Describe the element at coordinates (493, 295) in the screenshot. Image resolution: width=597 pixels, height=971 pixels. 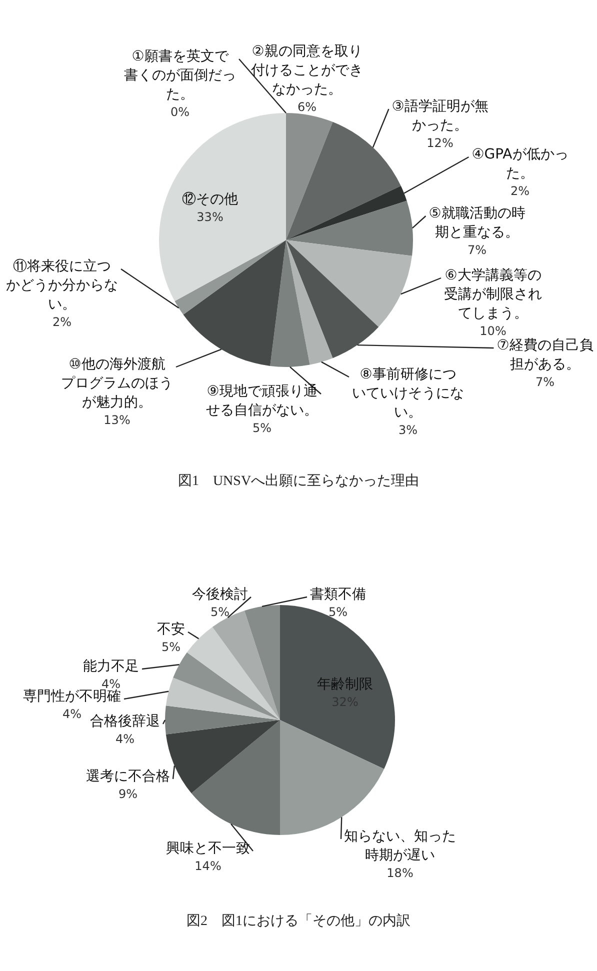
I see `slice-label: ⑥大学講義等の受講が制限されてしまう。` at that location.